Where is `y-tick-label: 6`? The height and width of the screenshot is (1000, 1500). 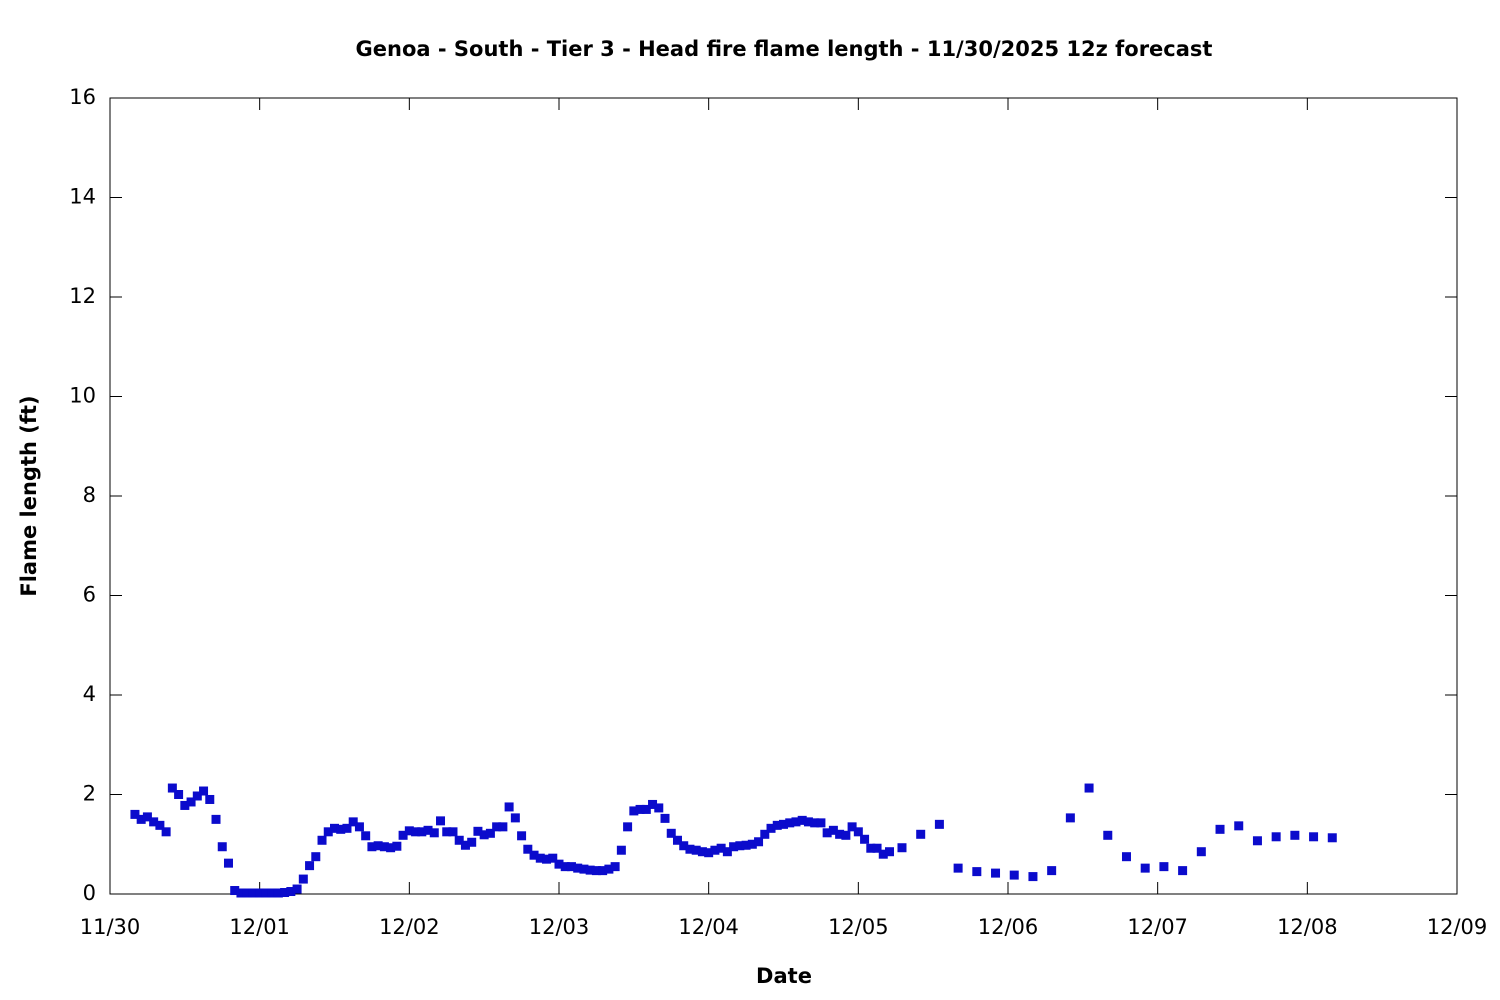
y-tick-label: 6 is located at coordinates (89, 595).